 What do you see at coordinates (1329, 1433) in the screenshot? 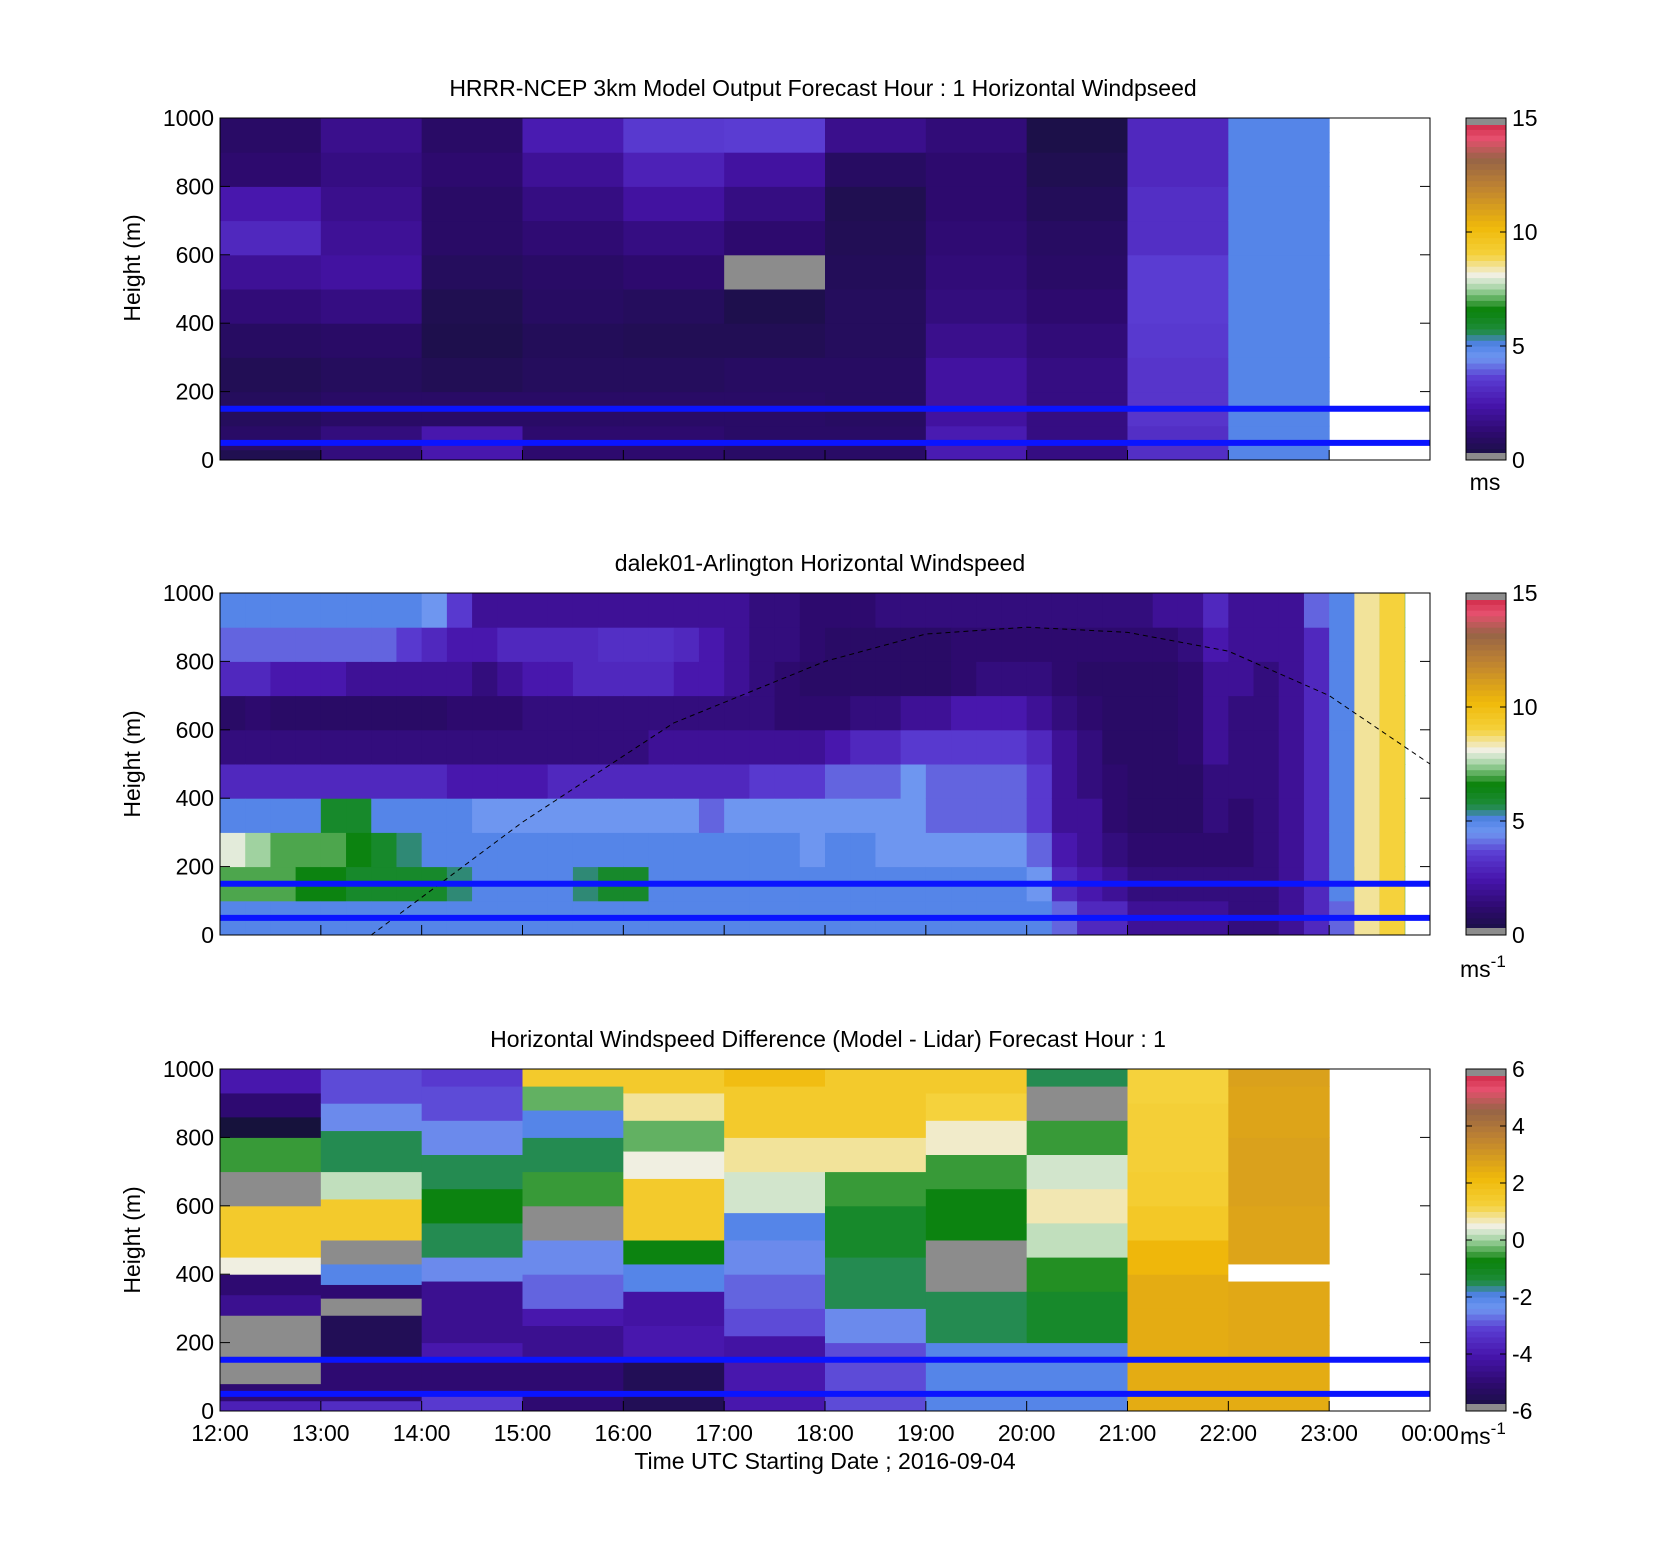
I see `x-tick-label: 23:00` at bounding box center [1329, 1433].